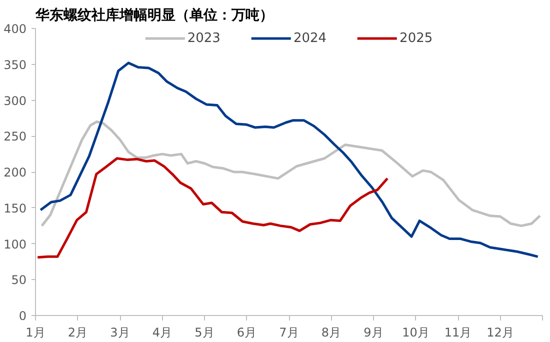  I want to click on legend-label: 2023, so click(203, 38).